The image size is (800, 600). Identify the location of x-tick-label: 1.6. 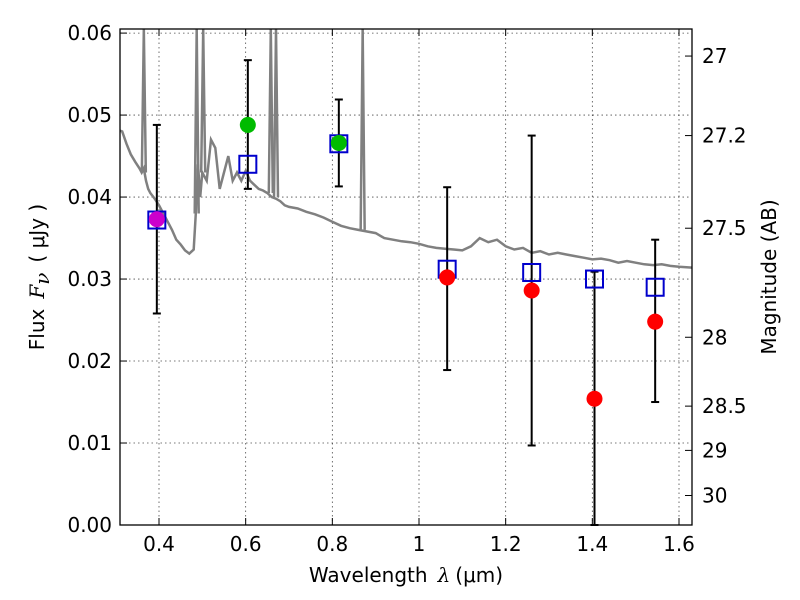
(679, 544).